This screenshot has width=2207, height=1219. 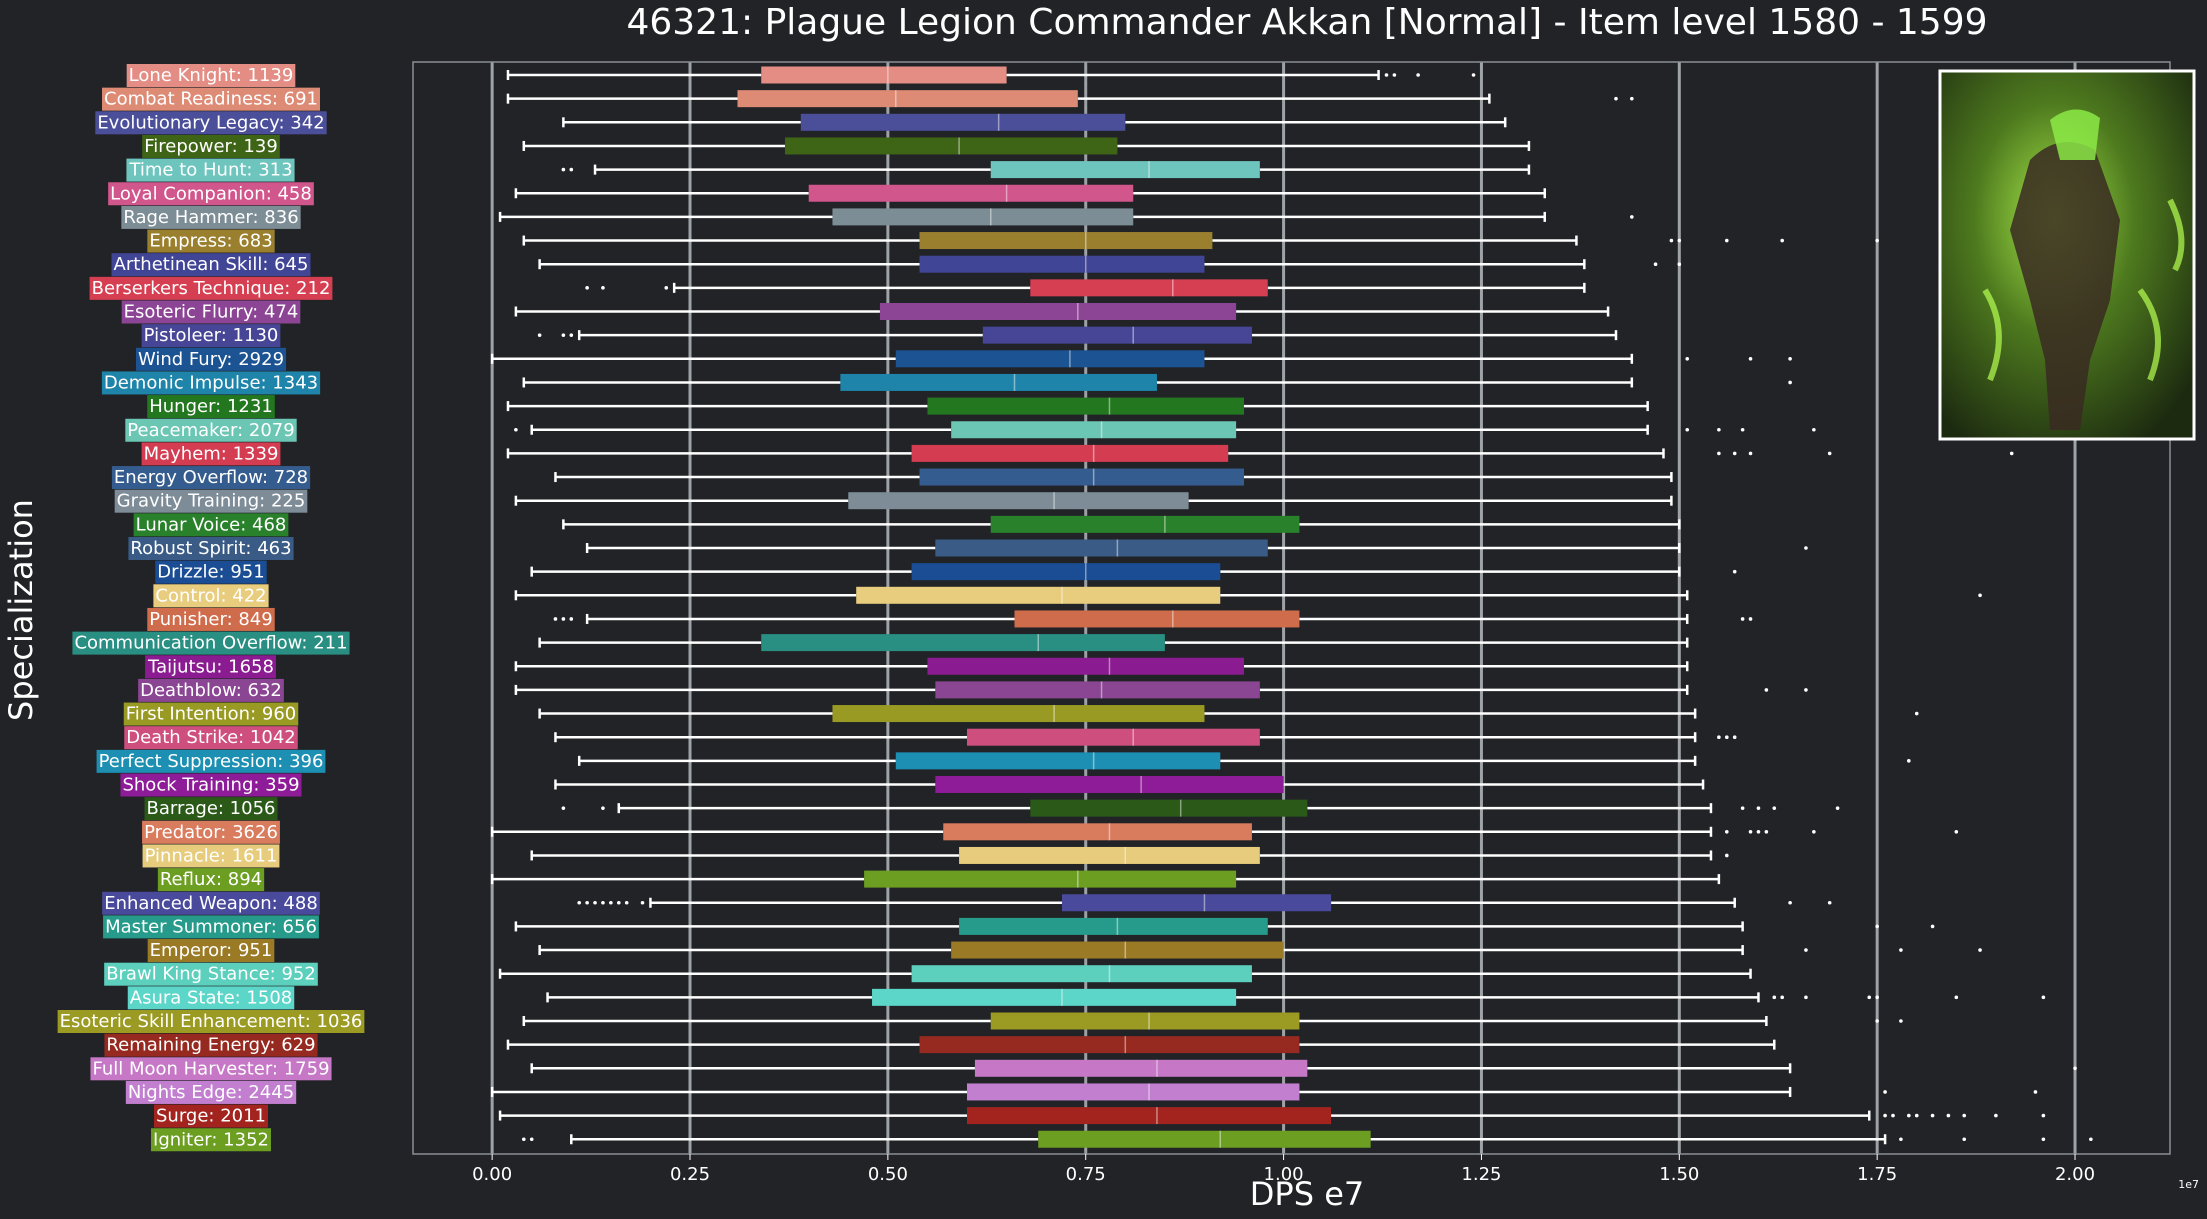 I want to click on y-tick-label: Nights Edge: 2445, so click(x=211, y=1092).